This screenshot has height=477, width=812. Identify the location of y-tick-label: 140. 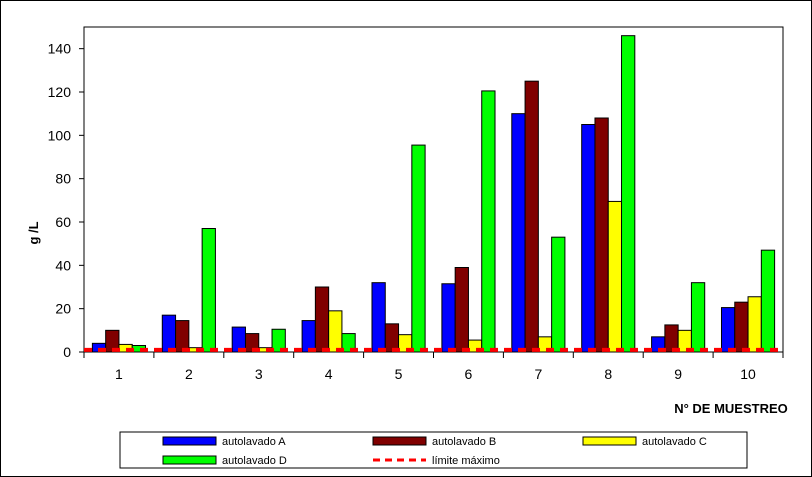
(60, 49).